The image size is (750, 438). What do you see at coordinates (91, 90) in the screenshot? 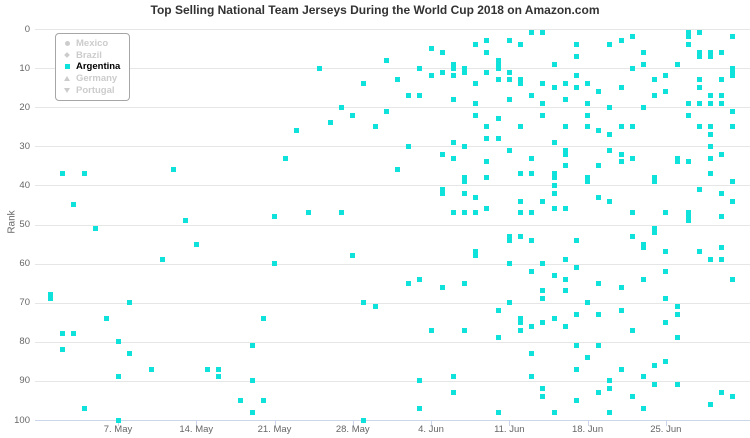
I see `legend-item-portugal: Portugal` at bounding box center [91, 90].